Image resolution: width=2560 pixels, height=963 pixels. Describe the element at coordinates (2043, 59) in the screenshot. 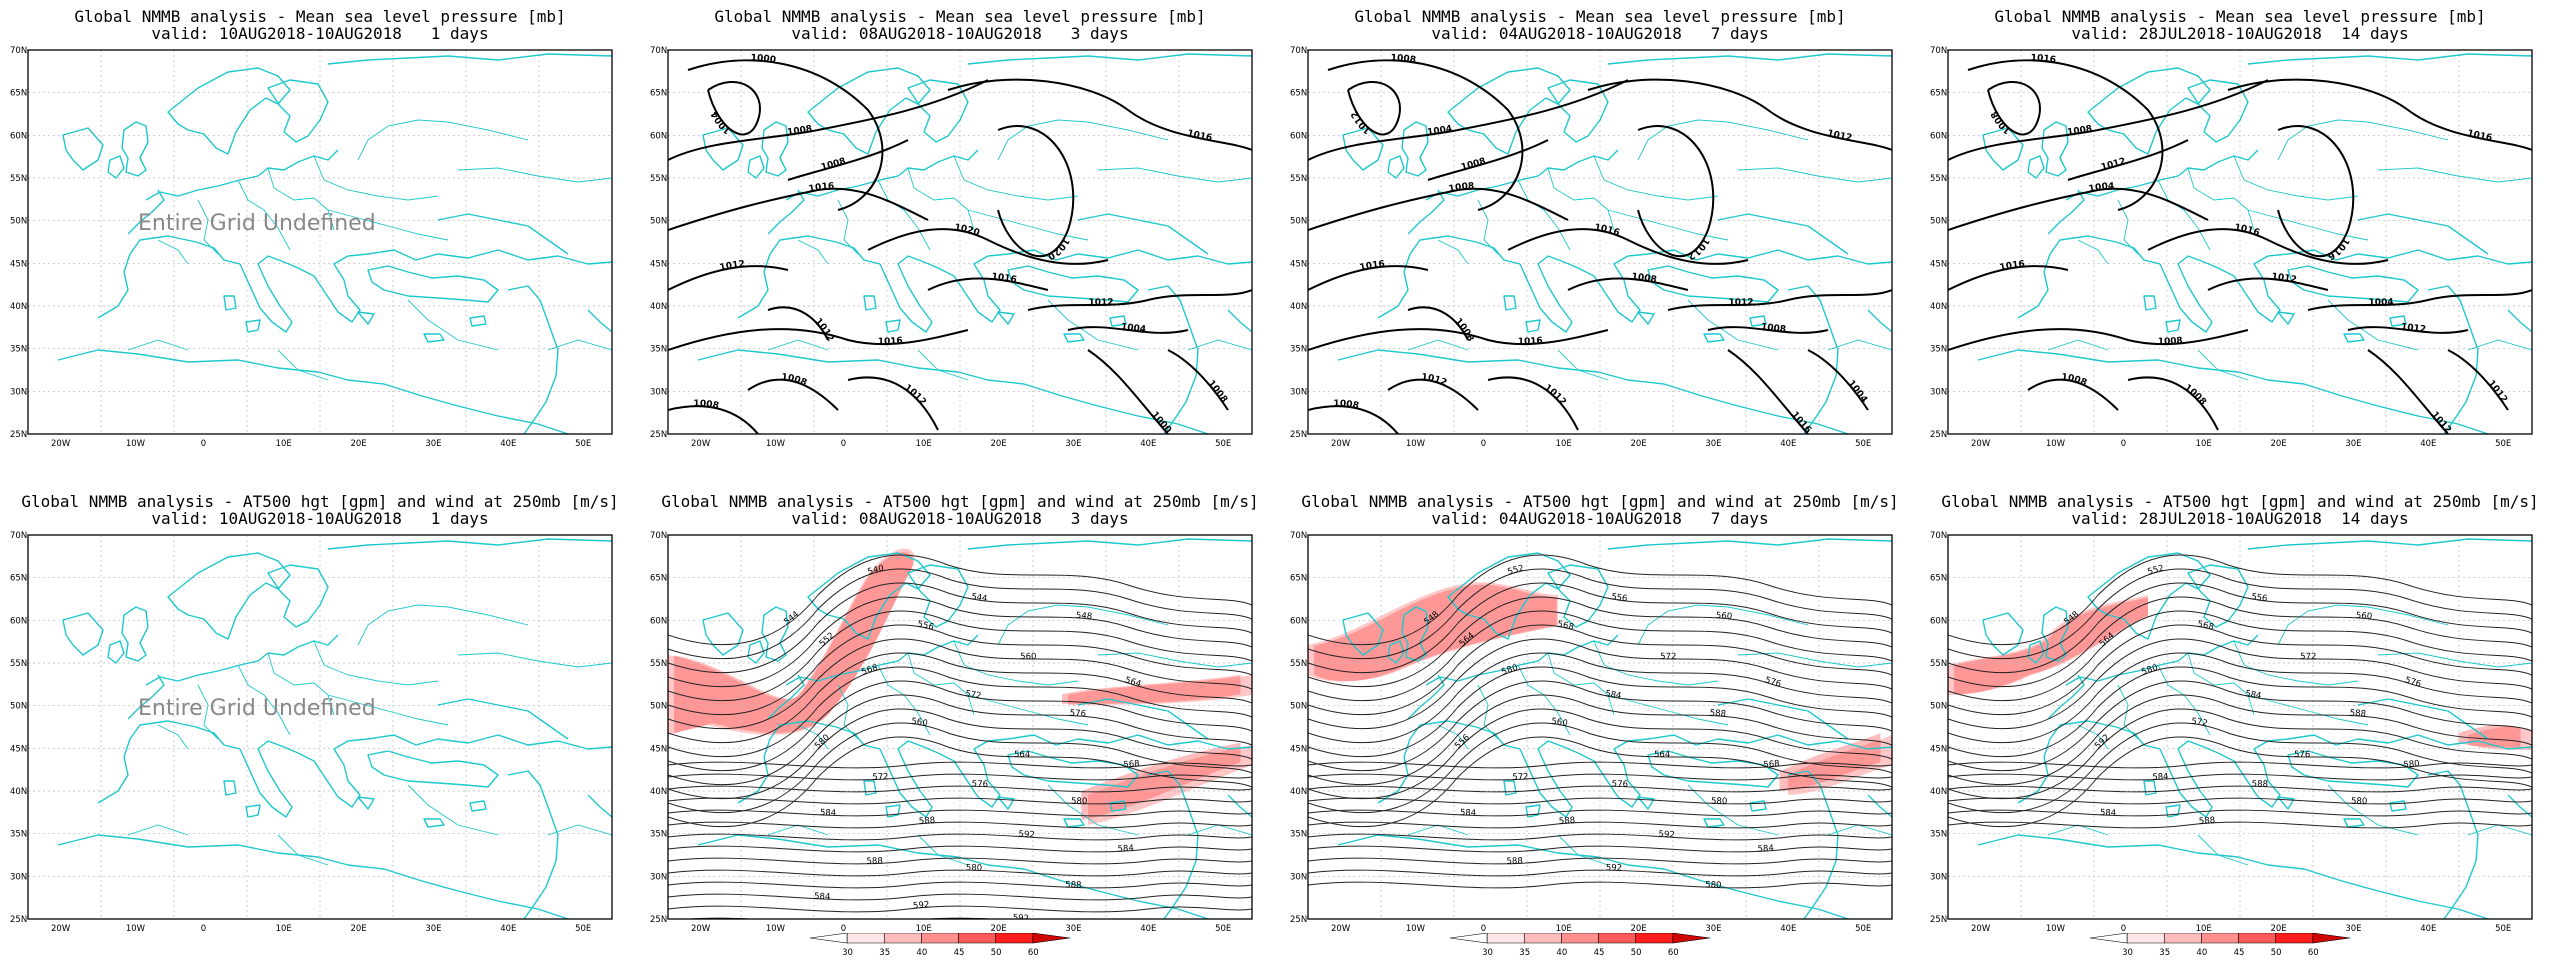

I see `contour-label: 1016` at that location.